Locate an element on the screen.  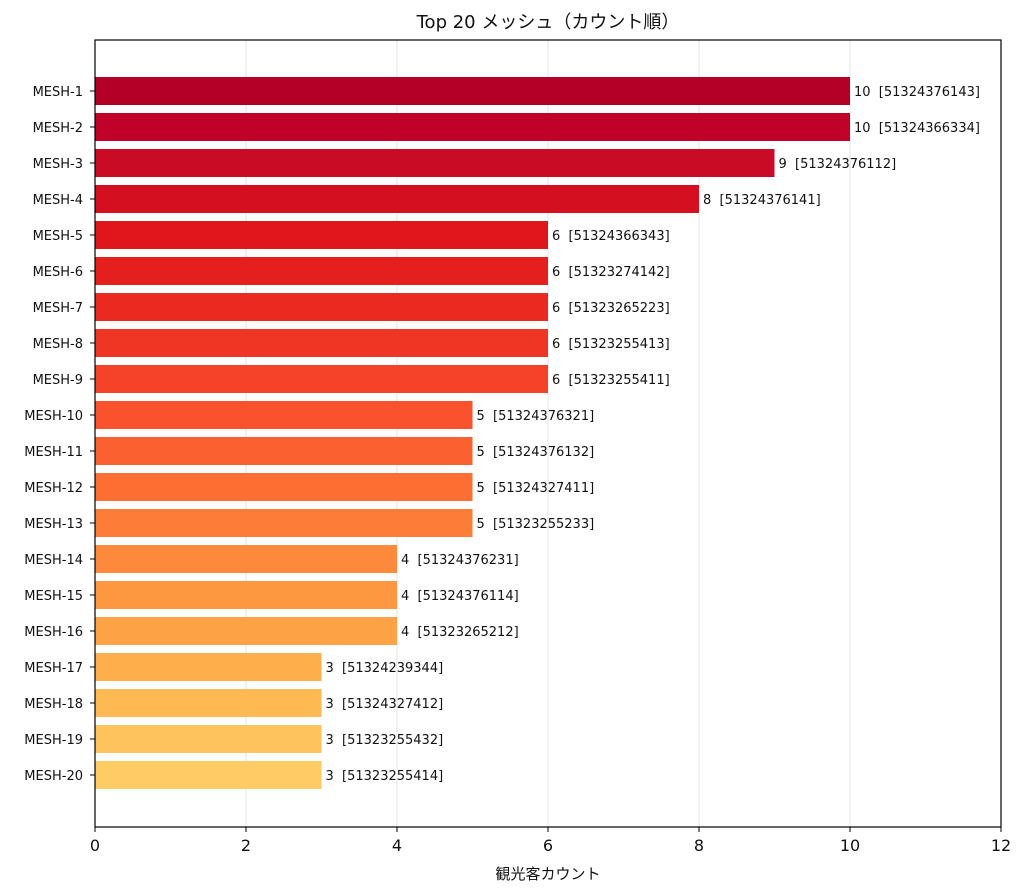
data-label: 3 [51324239344] is located at coordinates (385, 668).